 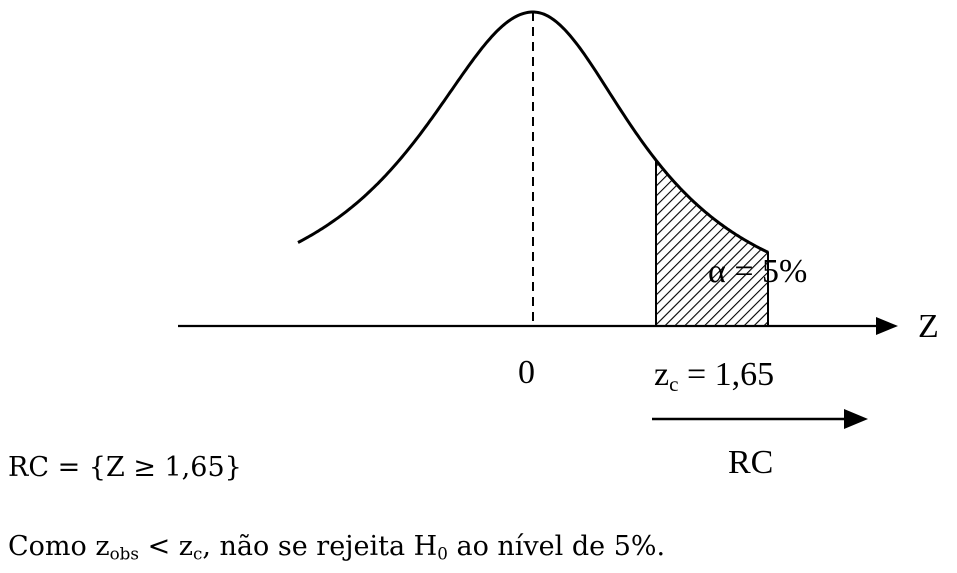 I want to click on critical-value-label: zc = 1,65, so click(x=714, y=375).